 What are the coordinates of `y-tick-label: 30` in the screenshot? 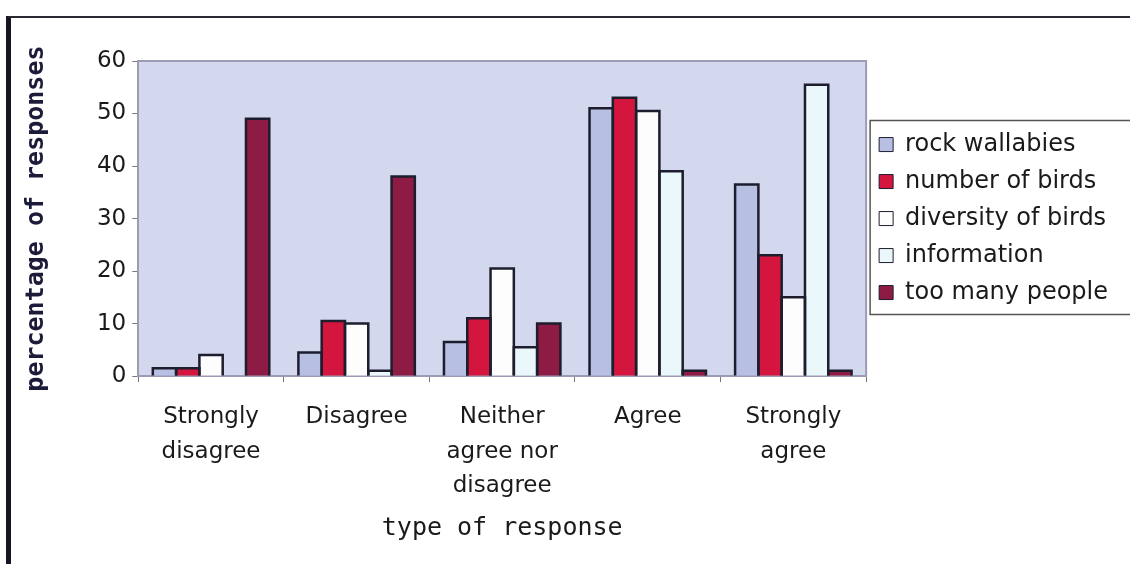 It's located at (111, 216).